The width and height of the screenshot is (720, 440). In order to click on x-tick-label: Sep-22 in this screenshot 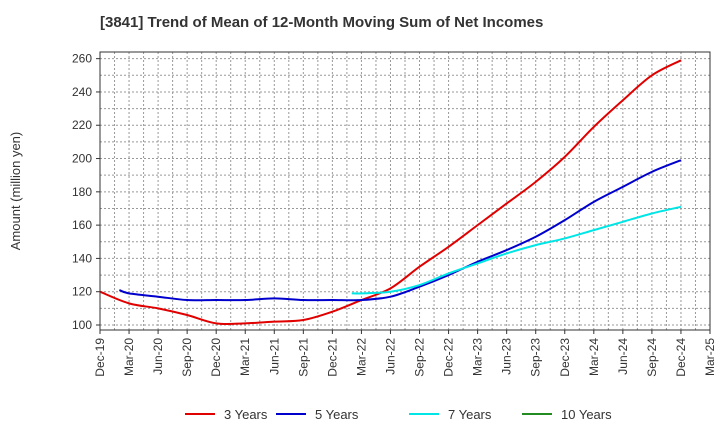, I will do `click(420, 357)`.